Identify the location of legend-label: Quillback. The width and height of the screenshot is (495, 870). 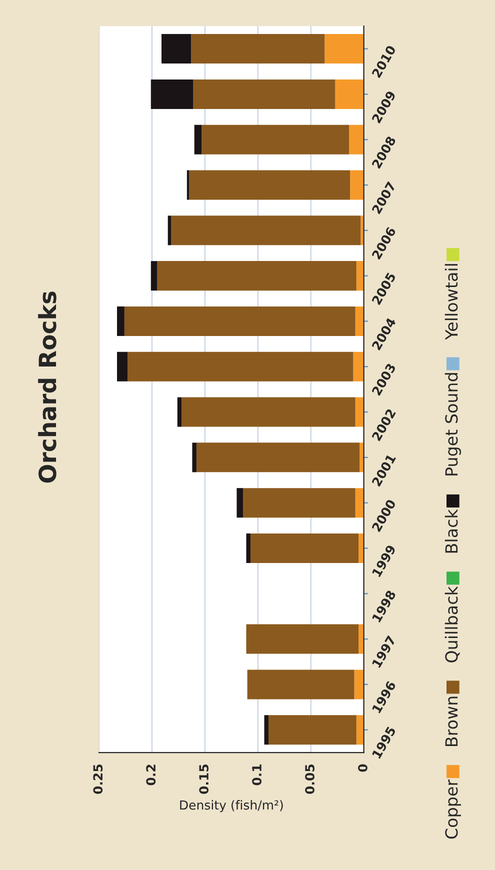
(452, 624).